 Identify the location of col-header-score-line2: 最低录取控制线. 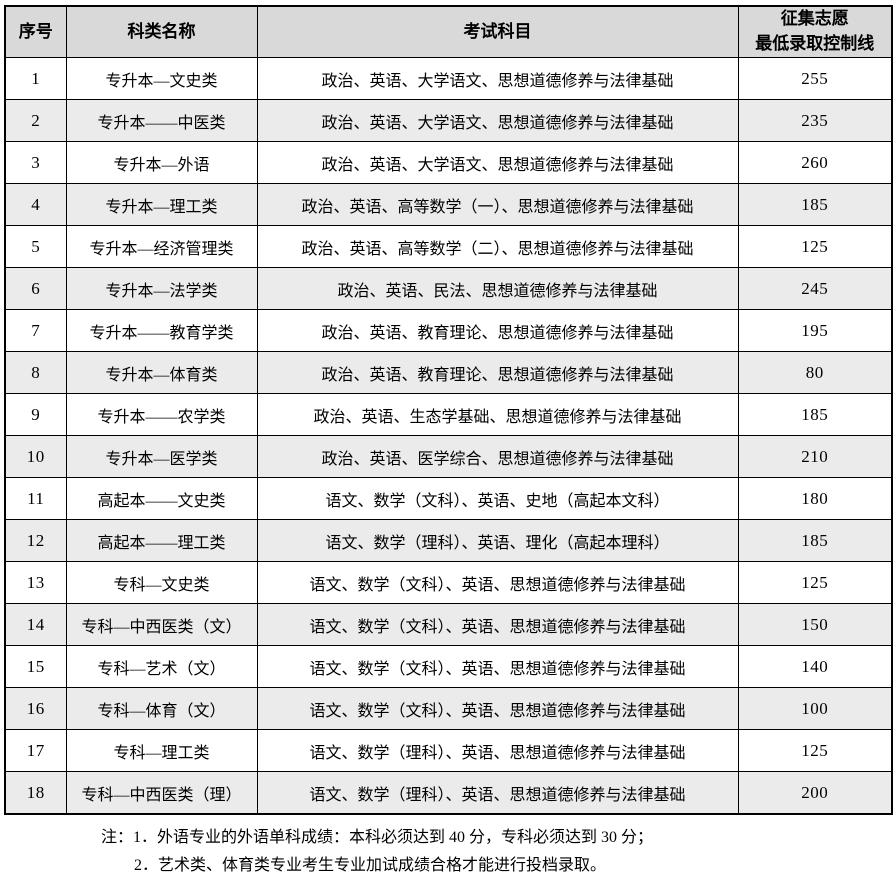
(815, 43).